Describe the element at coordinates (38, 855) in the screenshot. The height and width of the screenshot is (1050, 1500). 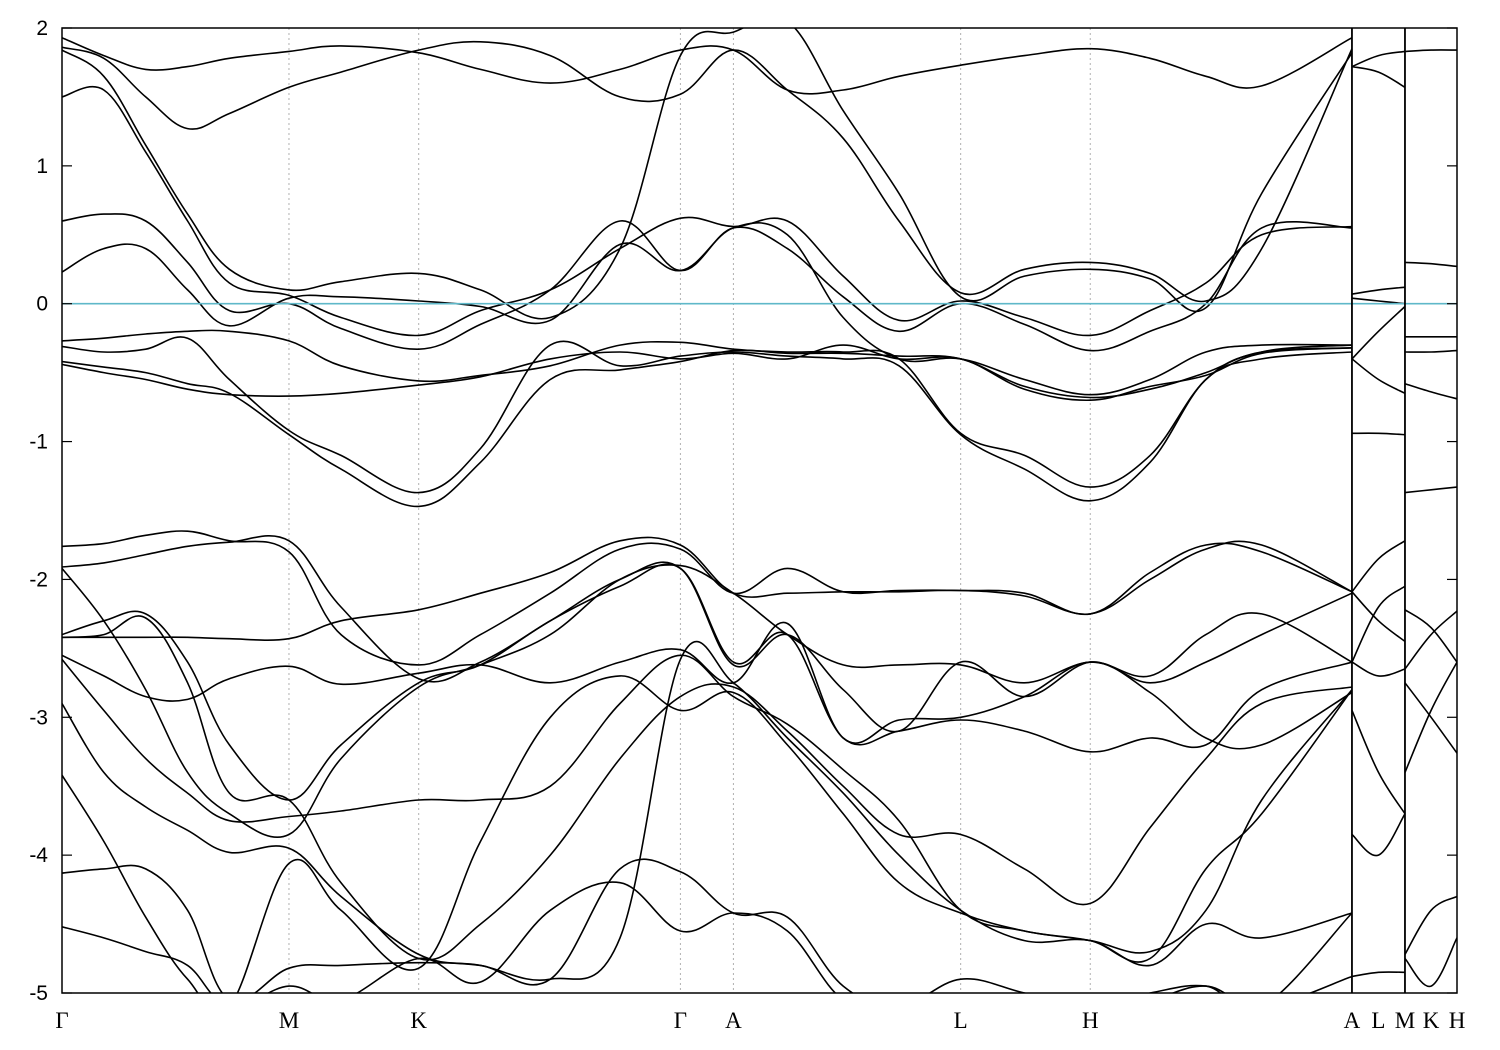
I see `y-tick-label: -4` at that location.